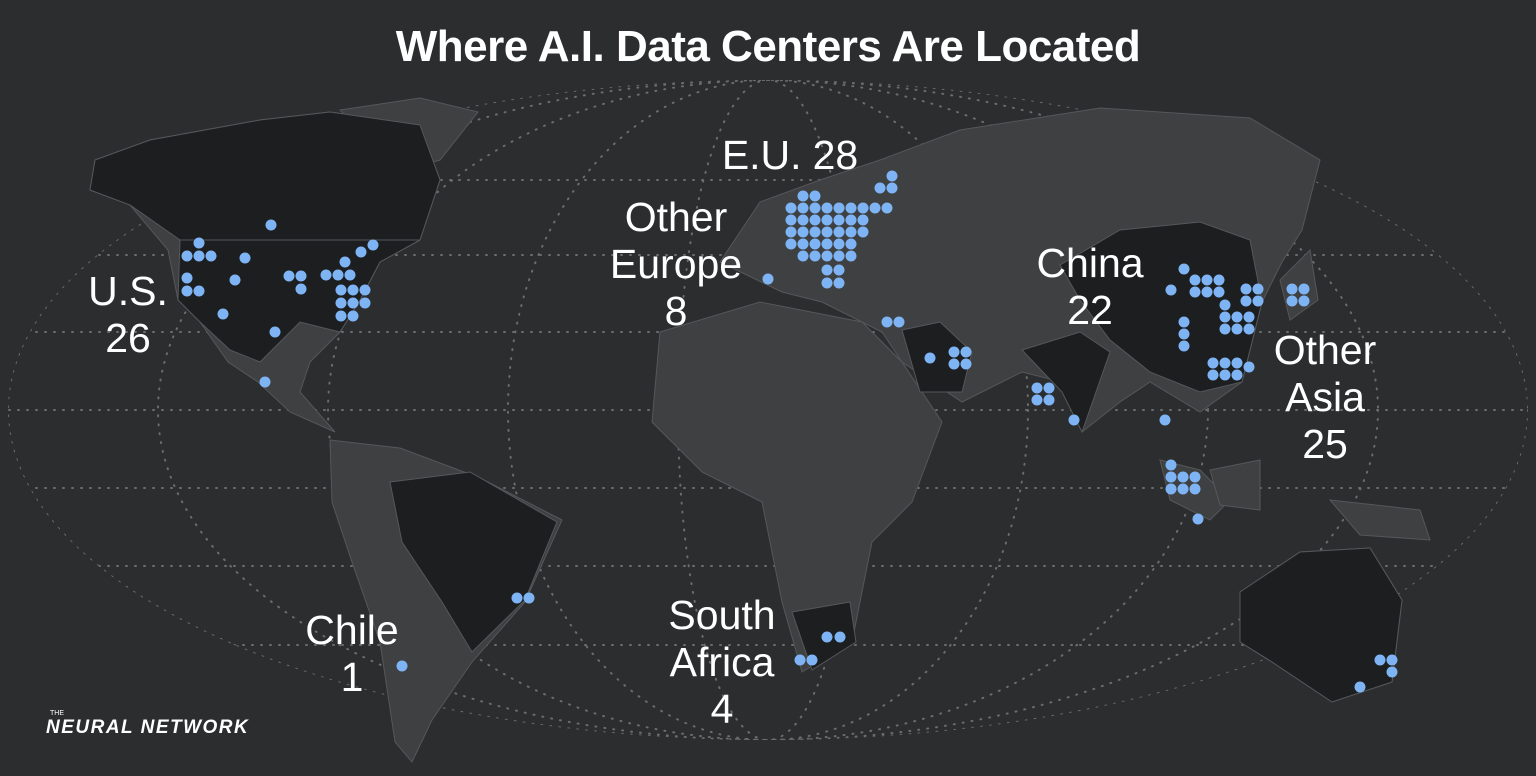 Image resolution: width=1536 pixels, height=776 pixels. I want to click on region-label: Other Asia 25, so click(1325, 397).